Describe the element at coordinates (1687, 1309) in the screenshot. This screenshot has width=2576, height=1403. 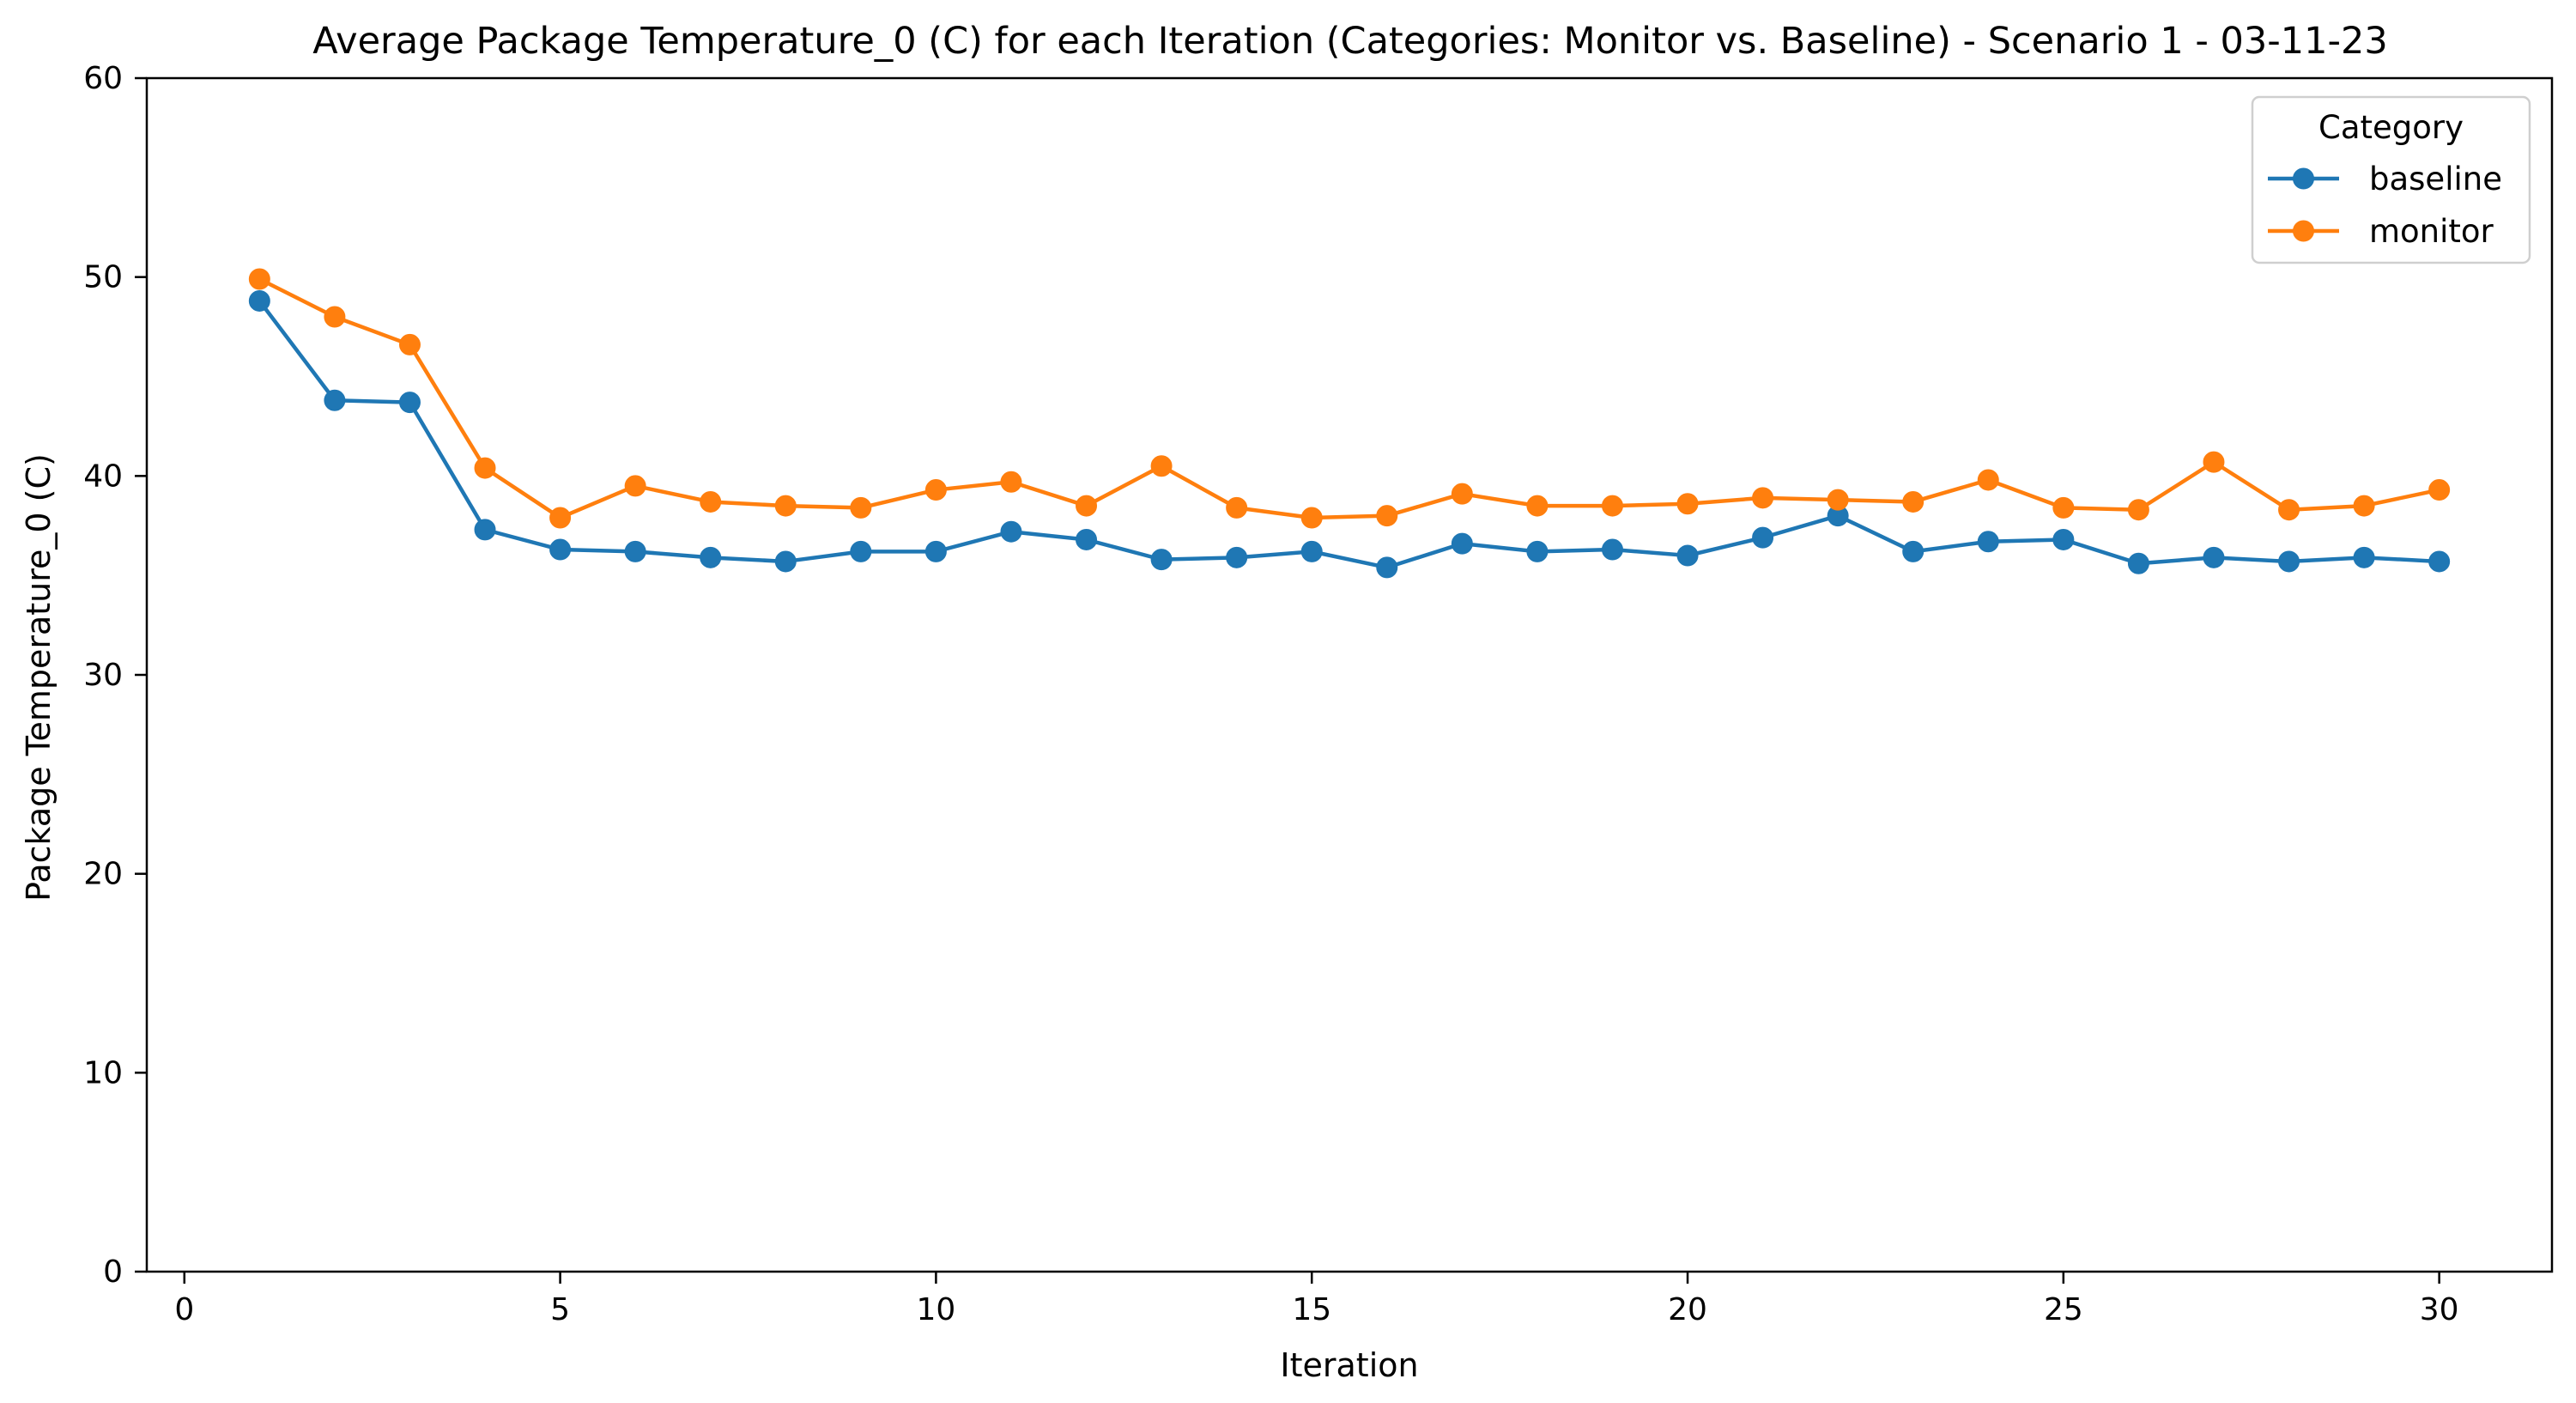
I see `x-tick-label: 20` at that location.